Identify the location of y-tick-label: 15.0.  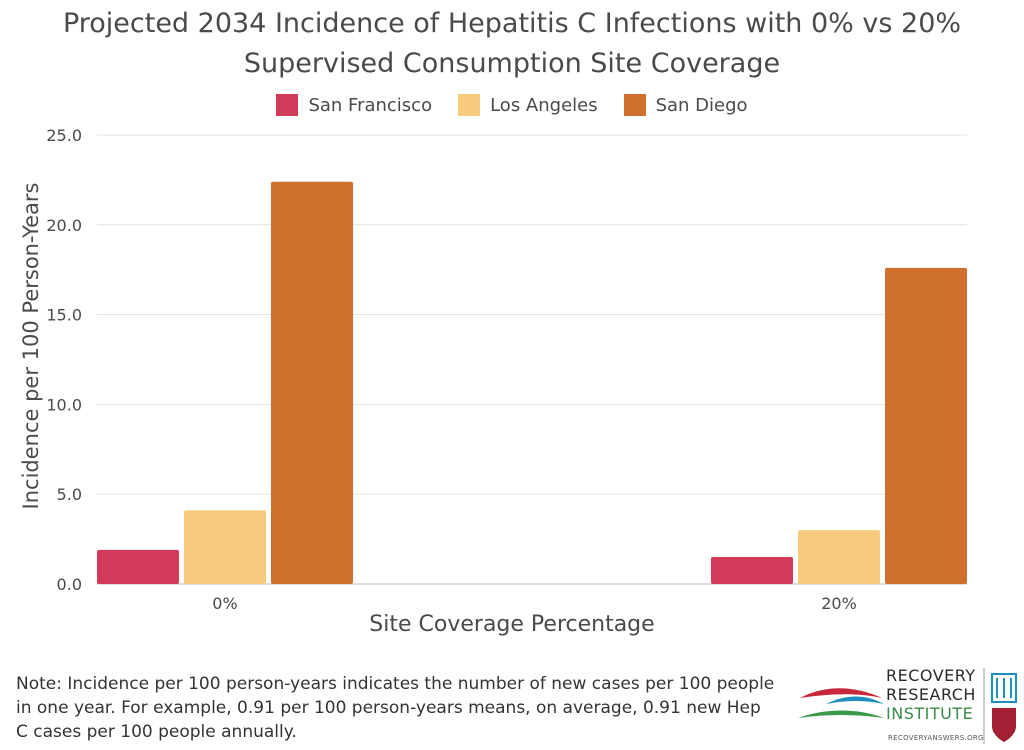
(64, 315).